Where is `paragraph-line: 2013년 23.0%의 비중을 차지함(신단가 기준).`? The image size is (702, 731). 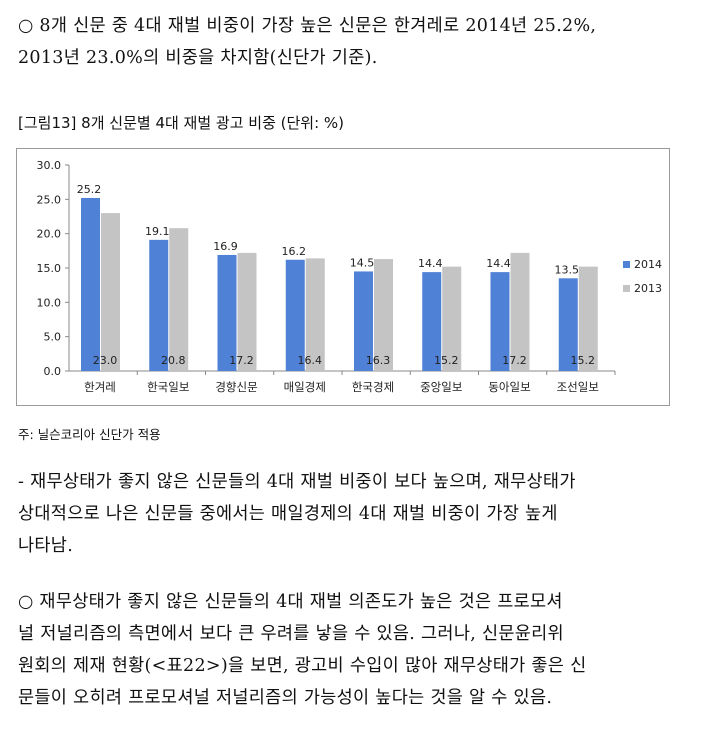
paragraph-line: 2013년 23.0%의 비중을 차지함(신단가 기준). is located at coordinates (198, 58).